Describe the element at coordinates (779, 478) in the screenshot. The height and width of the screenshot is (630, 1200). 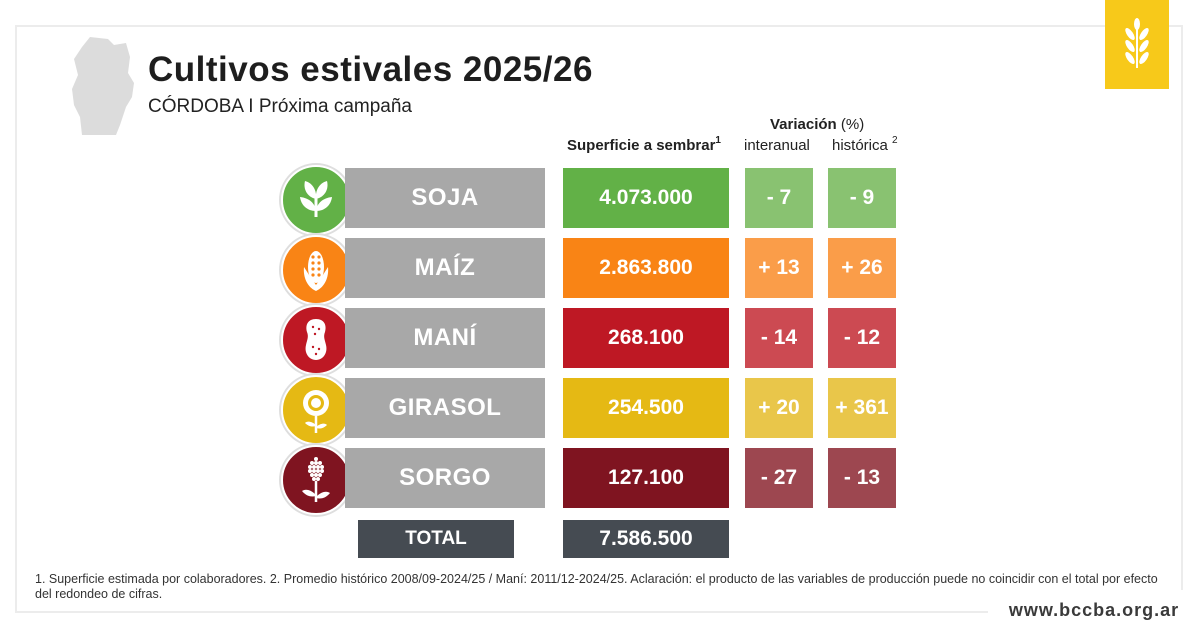
I see `interannual-variation: - 27` at that location.